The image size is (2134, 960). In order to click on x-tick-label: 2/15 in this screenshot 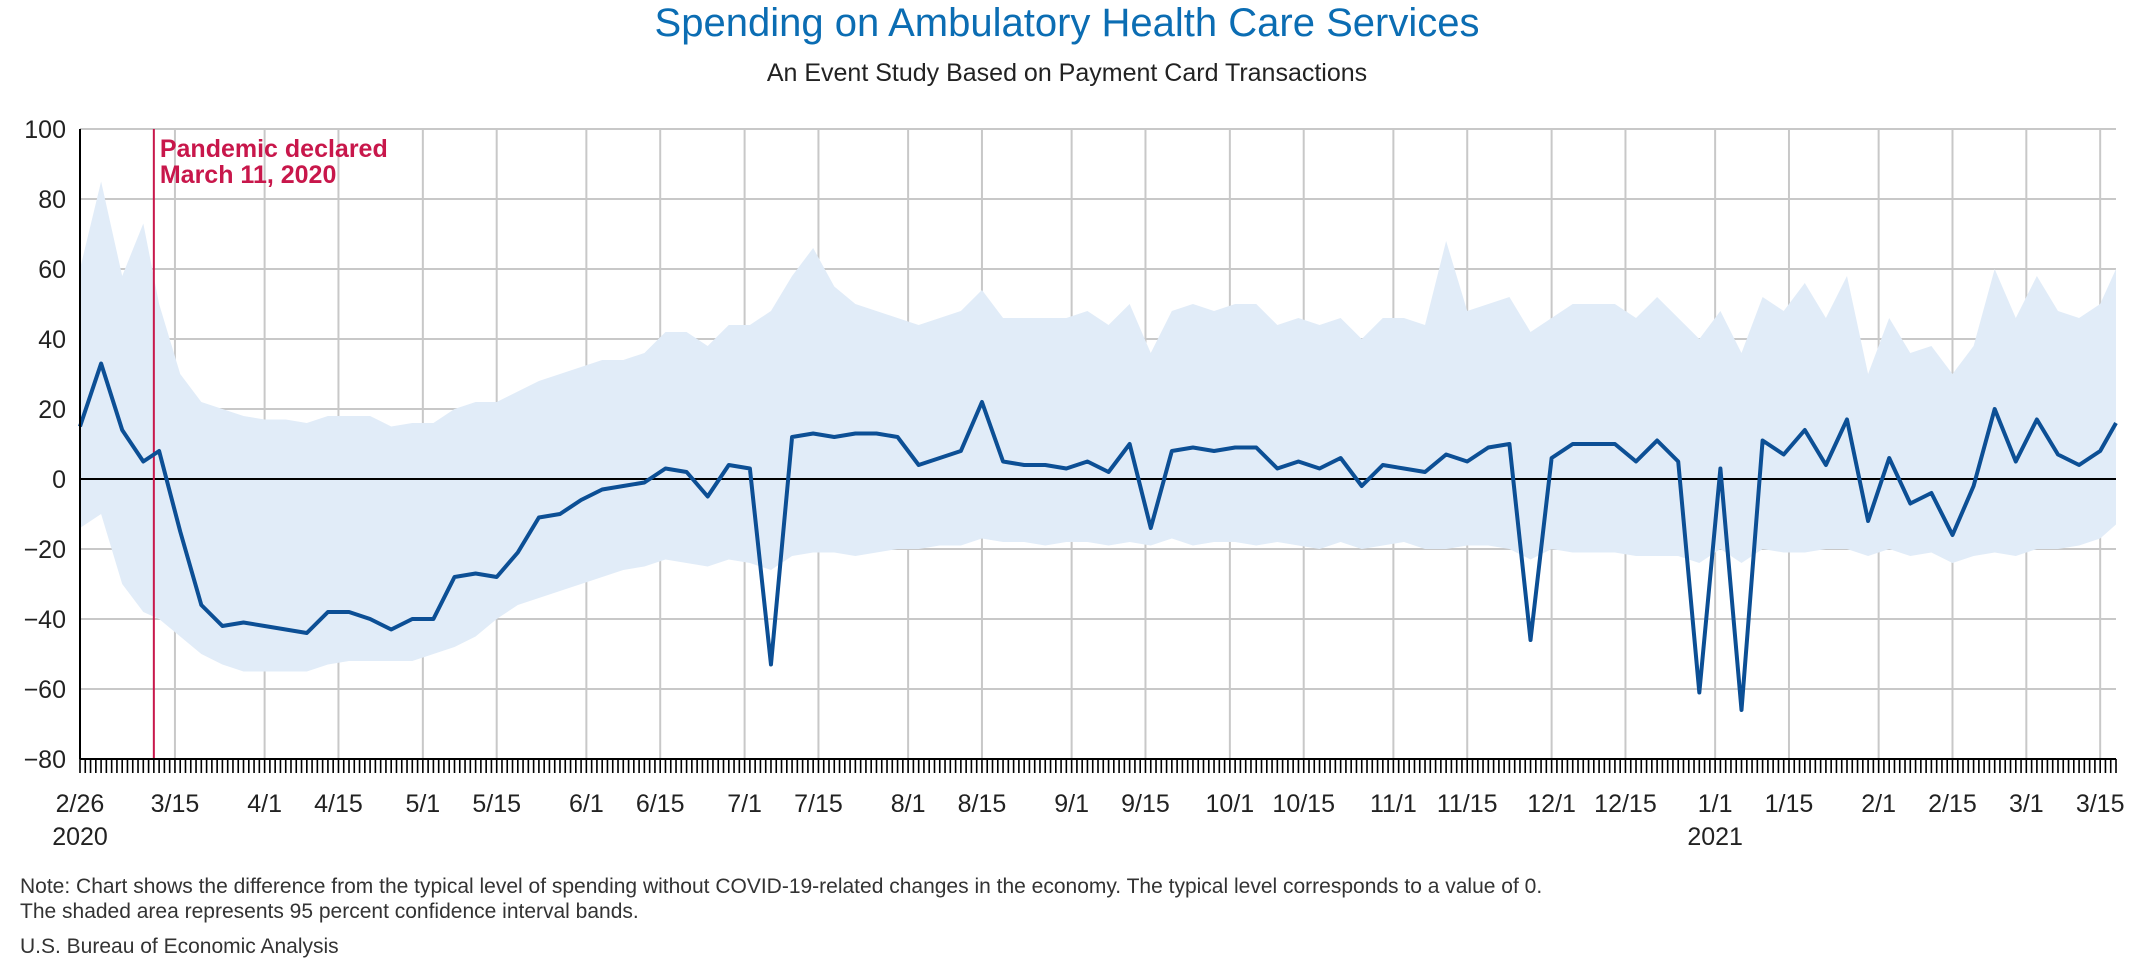, I will do `click(1952, 804)`.